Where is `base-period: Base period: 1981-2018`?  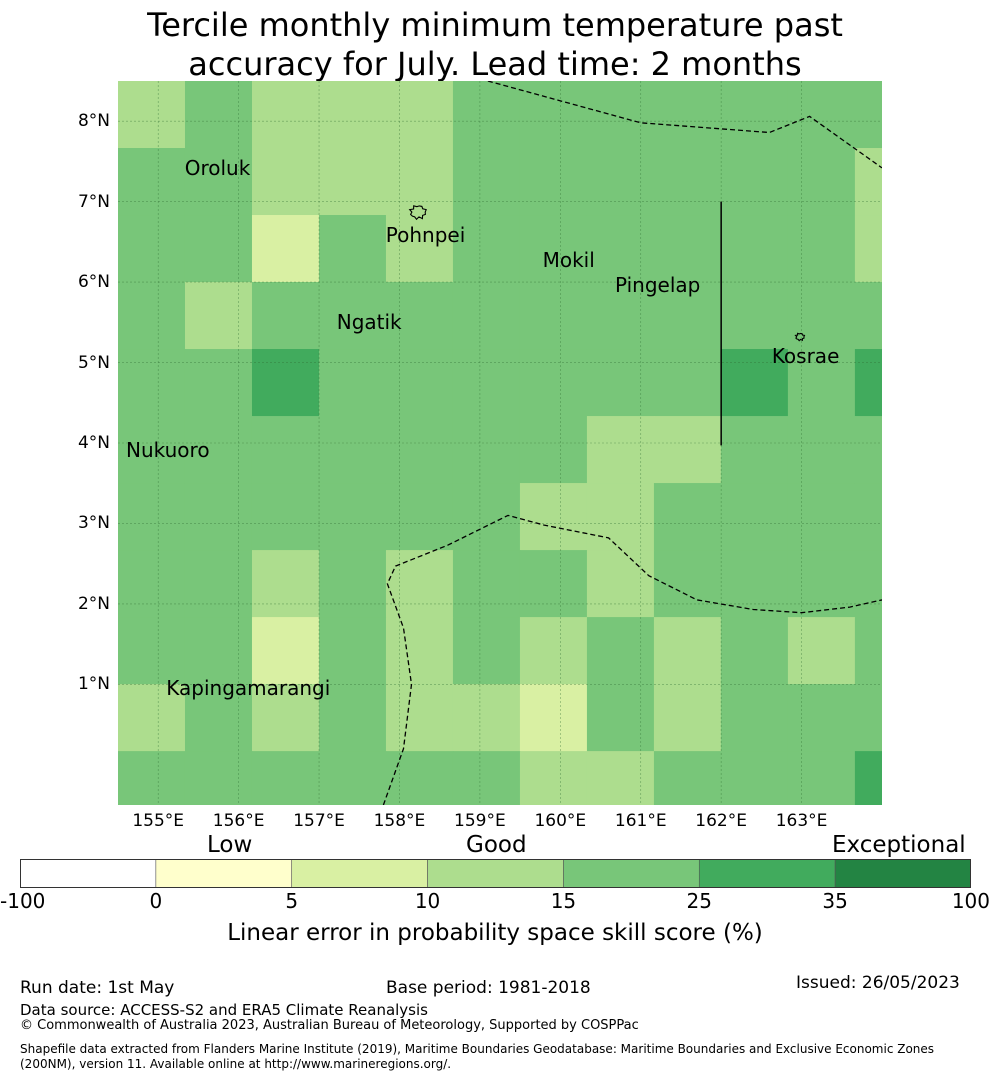 base-period: Base period: 1981-2018 is located at coordinates (488, 988).